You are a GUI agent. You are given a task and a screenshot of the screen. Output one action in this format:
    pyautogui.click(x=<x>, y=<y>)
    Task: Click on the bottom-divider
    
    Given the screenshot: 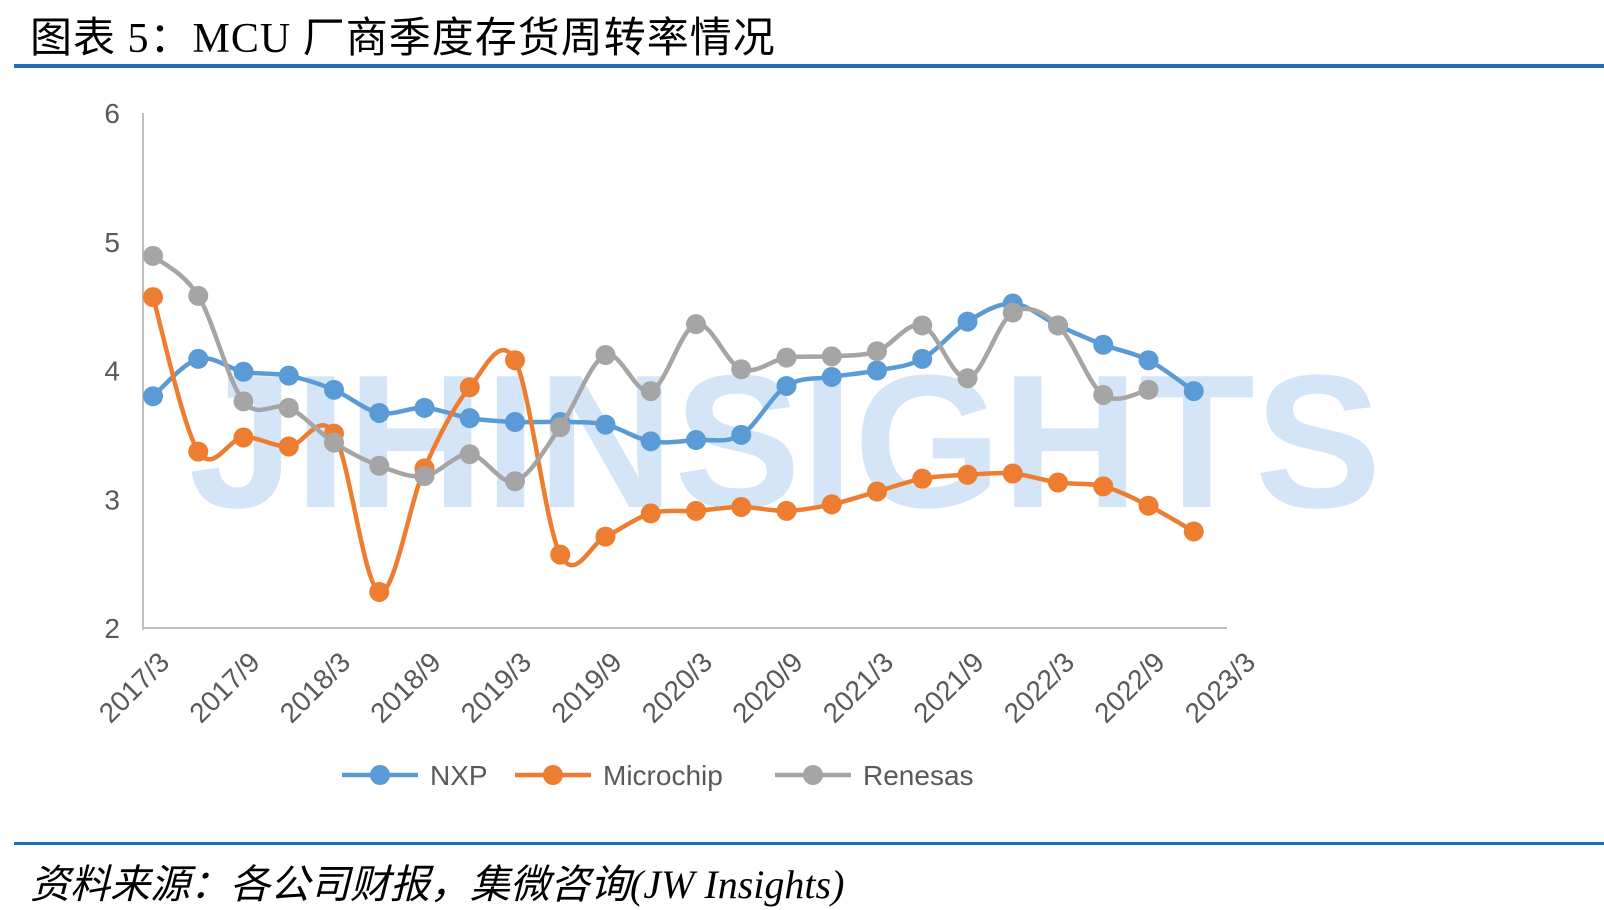 What is the action you would take?
    pyautogui.click(x=809, y=843)
    